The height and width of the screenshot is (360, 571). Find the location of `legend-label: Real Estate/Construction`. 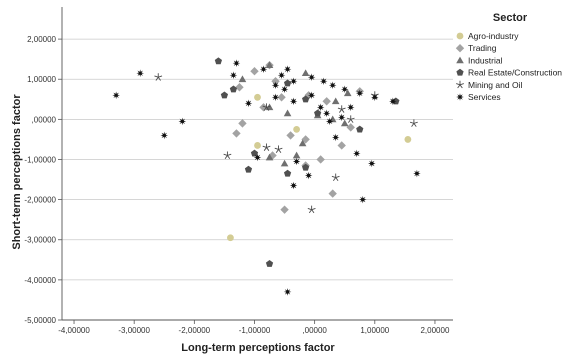

legend-label: Real Estate/Construction is located at coordinates (515, 73).